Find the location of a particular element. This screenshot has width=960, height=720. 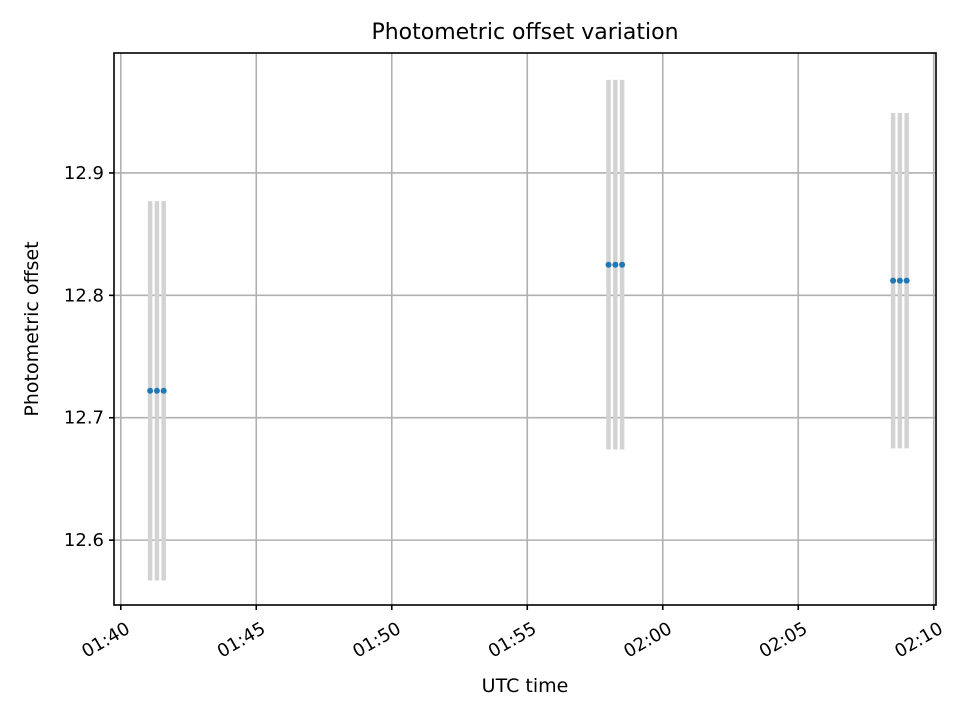

y-tick-label: 12.7 is located at coordinates (84, 418).